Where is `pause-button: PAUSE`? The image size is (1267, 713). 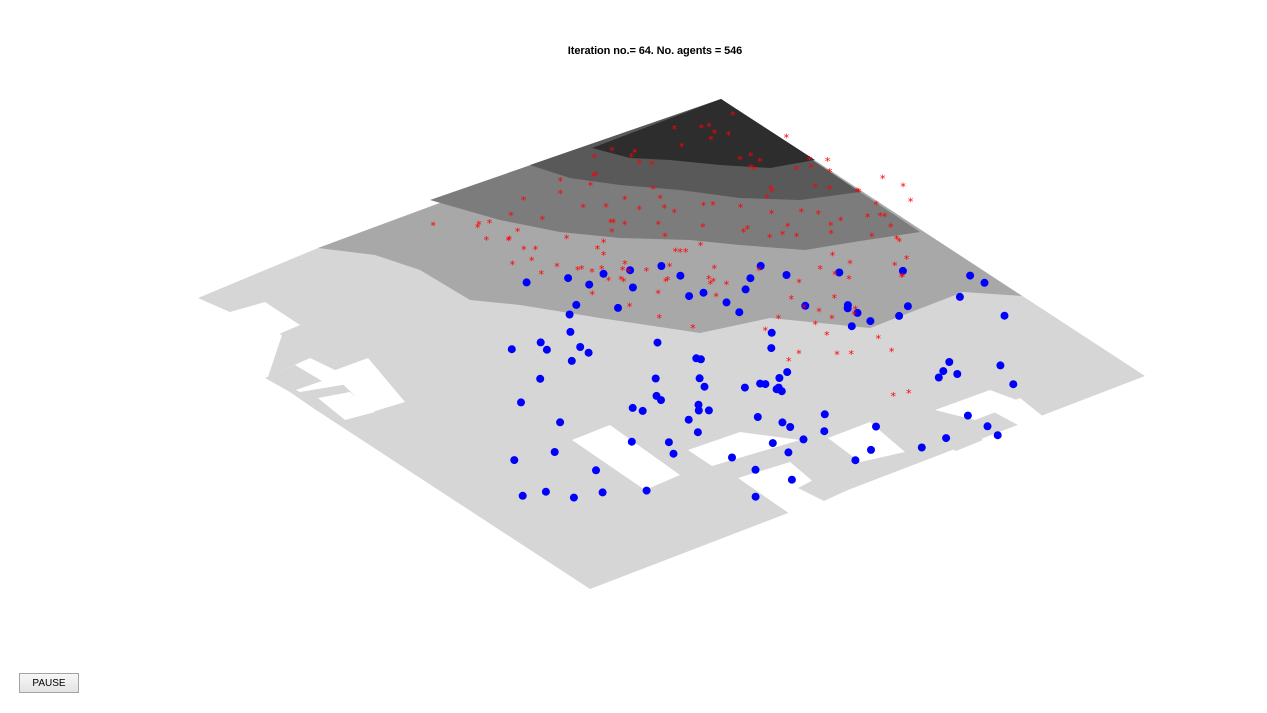 pause-button: PAUSE is located at coordinates (49, 683).